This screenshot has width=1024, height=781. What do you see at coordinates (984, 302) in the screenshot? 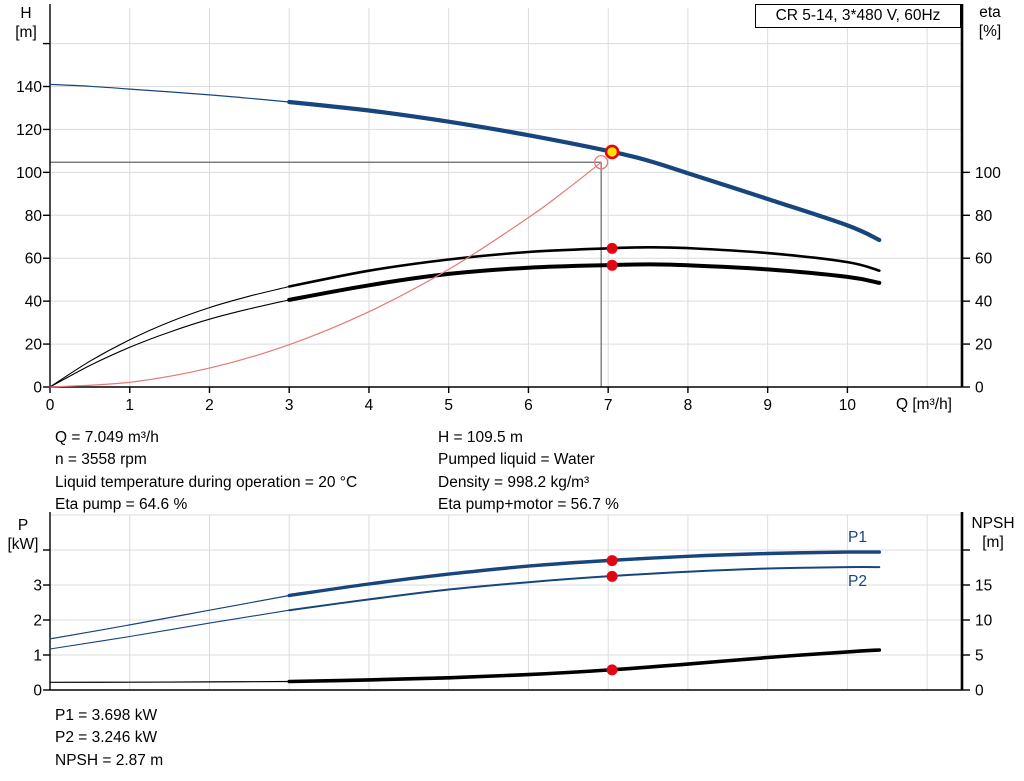
I see `eta-tick-label: 40` at bounding box center [984, 302].